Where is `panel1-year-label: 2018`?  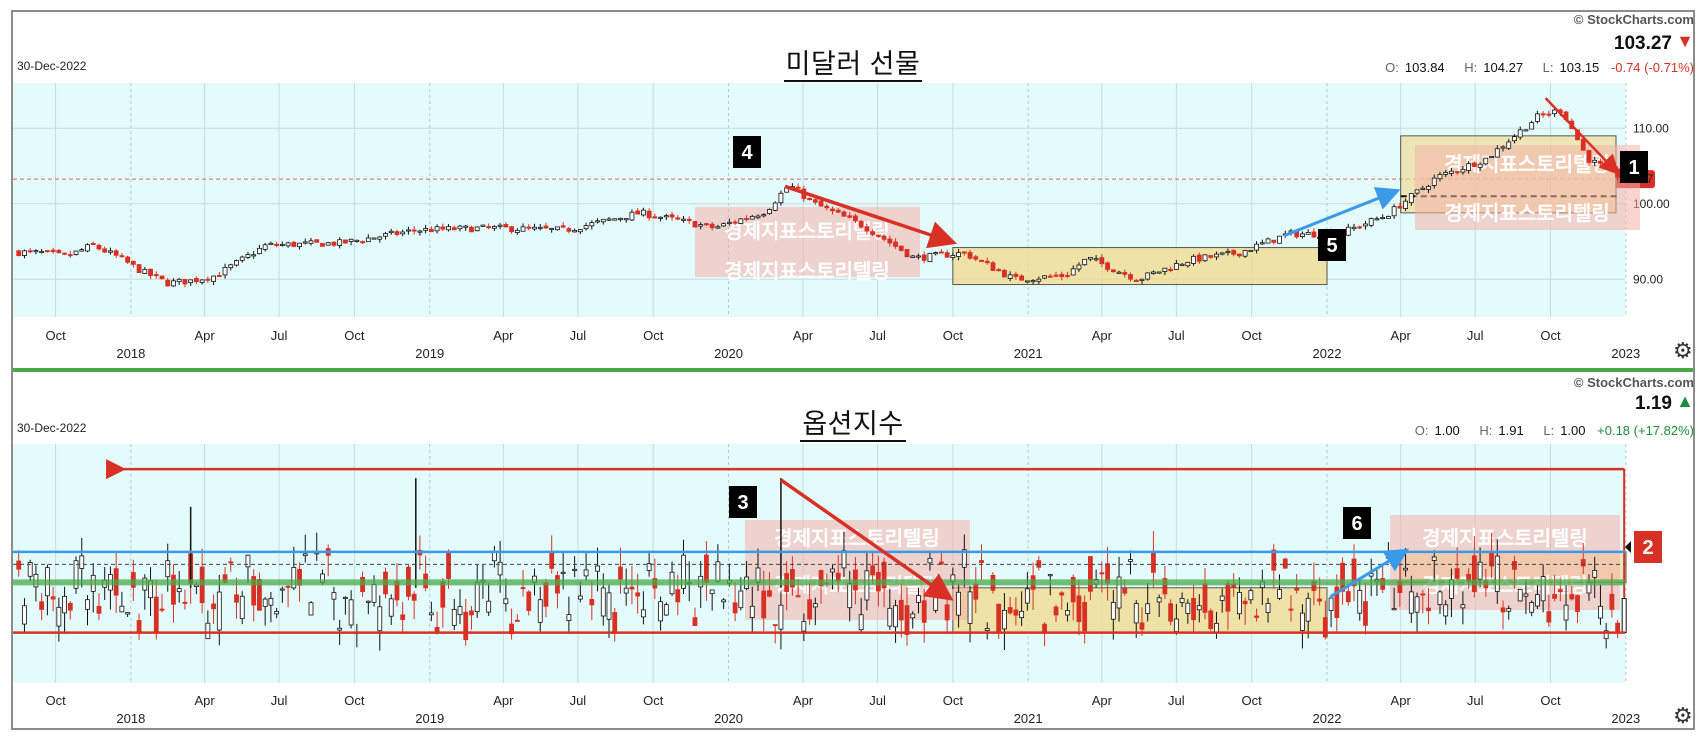 panel1-year-label: 2018 is located at coordinates (130, 353).